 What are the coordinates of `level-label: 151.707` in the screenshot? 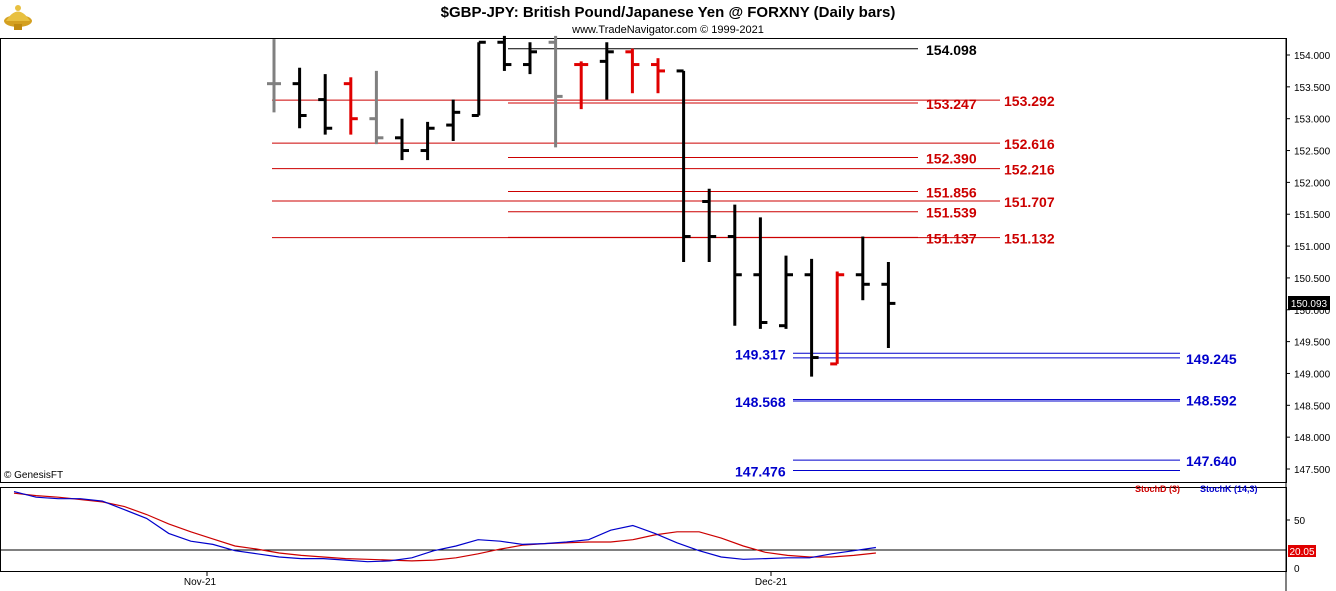 It's located at (1029, 202).